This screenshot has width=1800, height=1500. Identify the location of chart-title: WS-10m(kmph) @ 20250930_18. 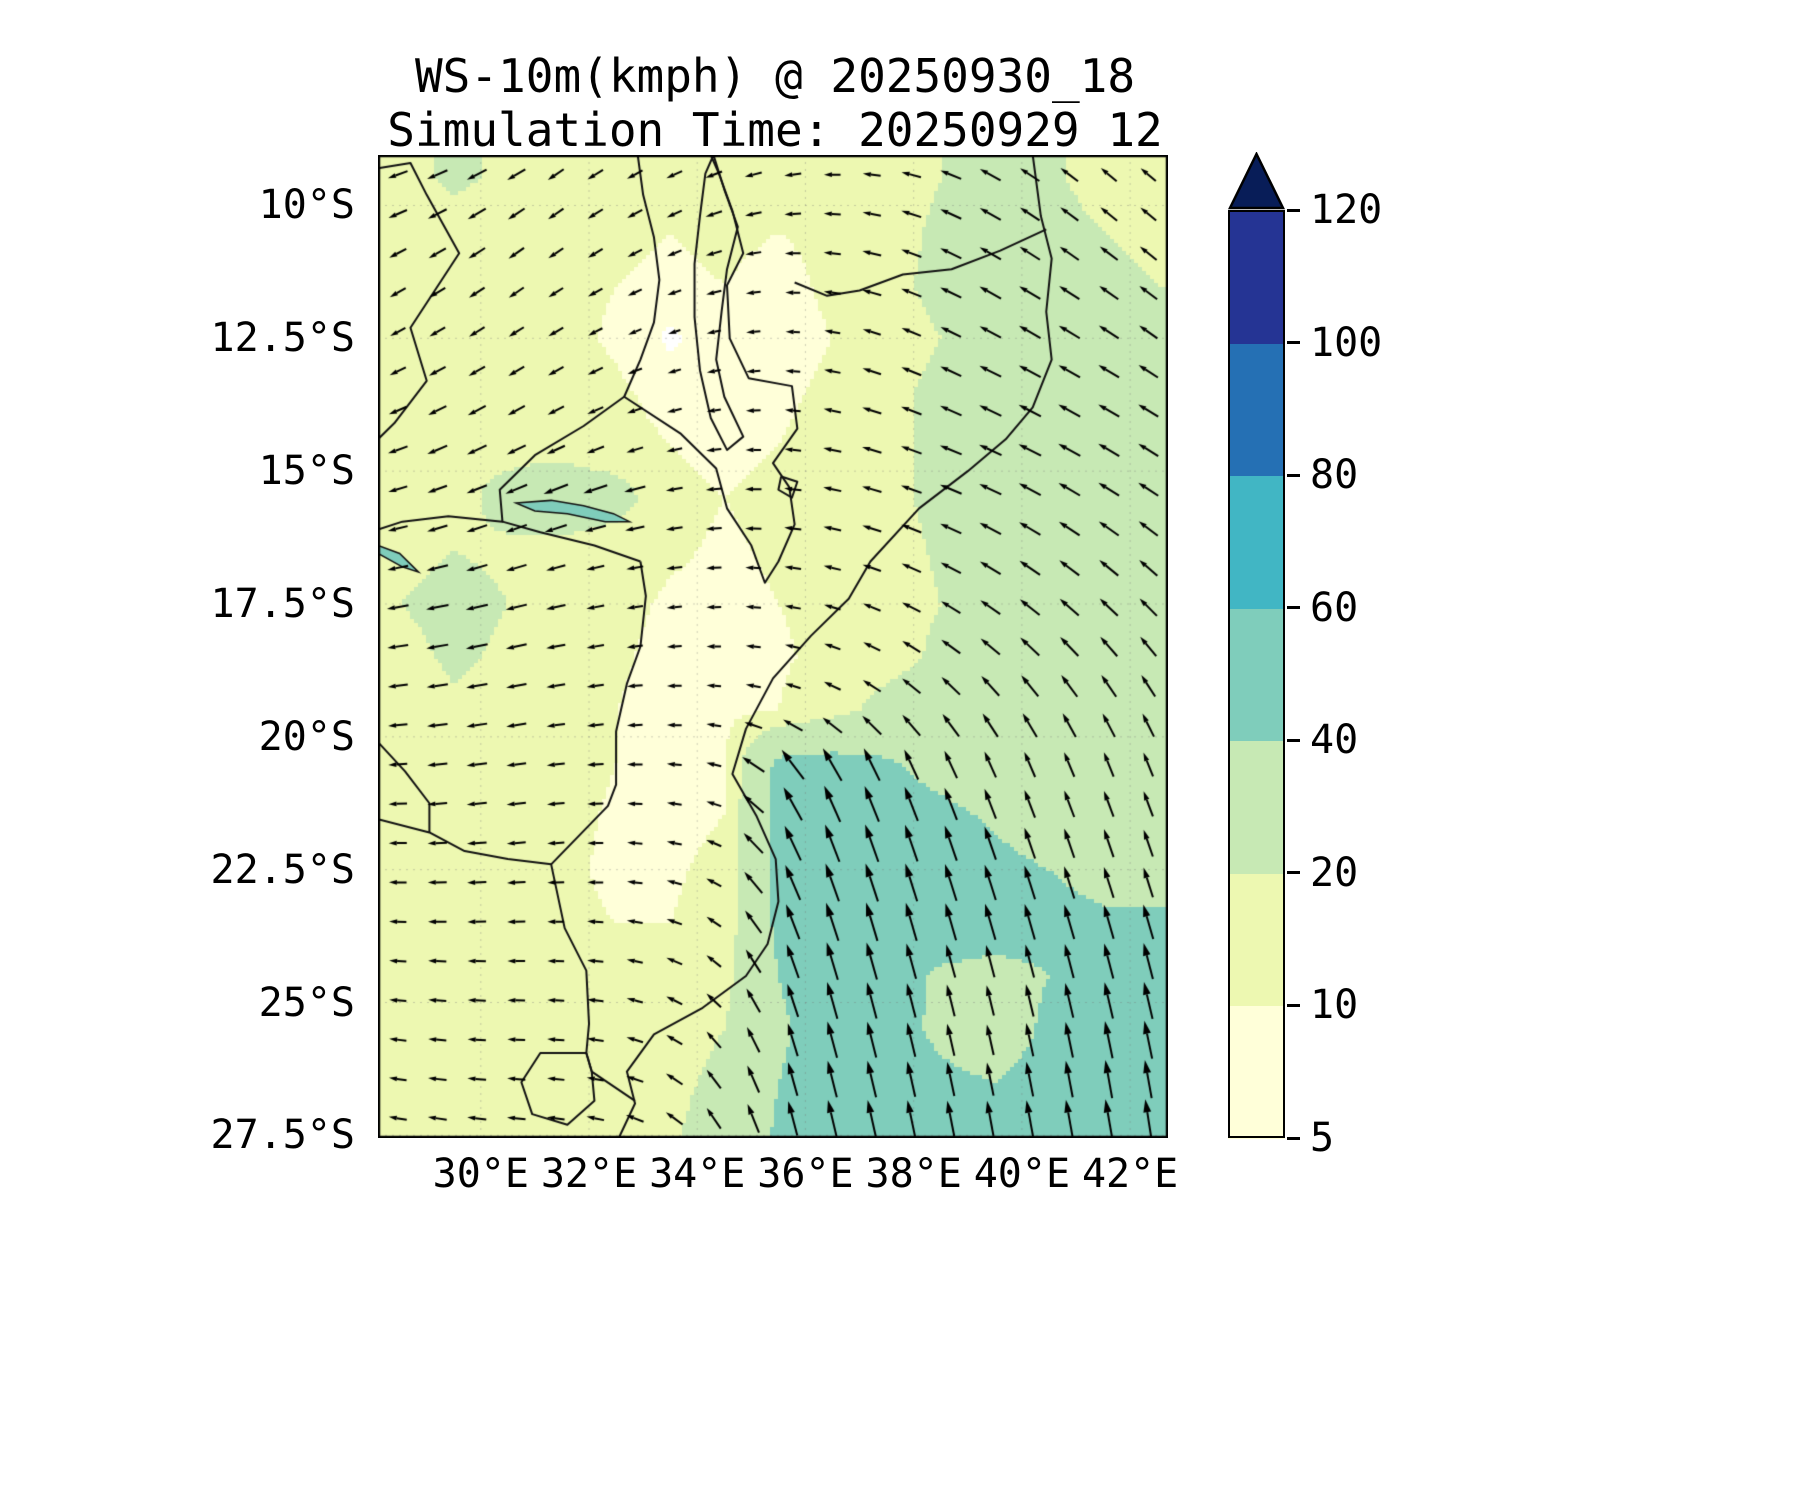
(775, 76).